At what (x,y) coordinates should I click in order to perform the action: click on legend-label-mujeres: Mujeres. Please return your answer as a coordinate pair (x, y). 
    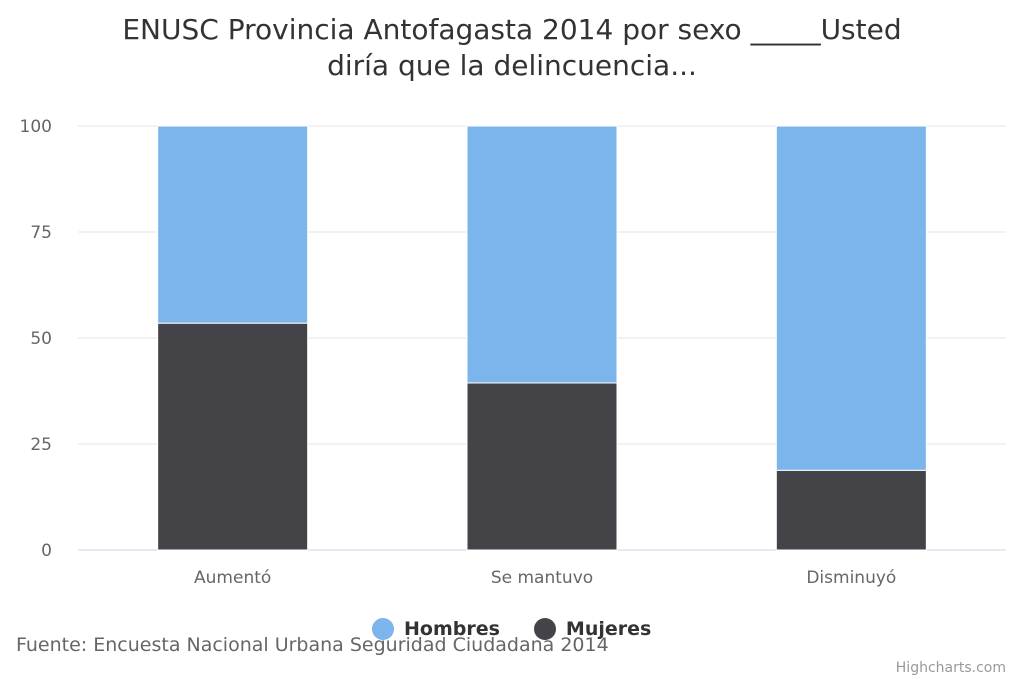
    Looking at the image, I should click on (608, 629).